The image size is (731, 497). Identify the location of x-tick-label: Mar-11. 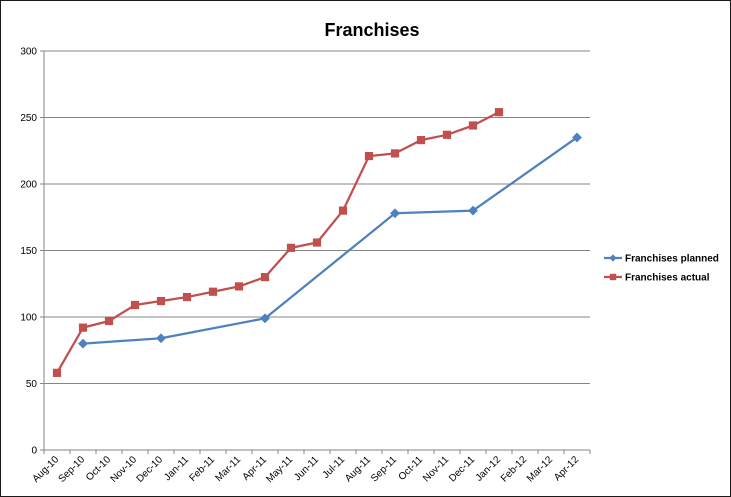
(228, 469).